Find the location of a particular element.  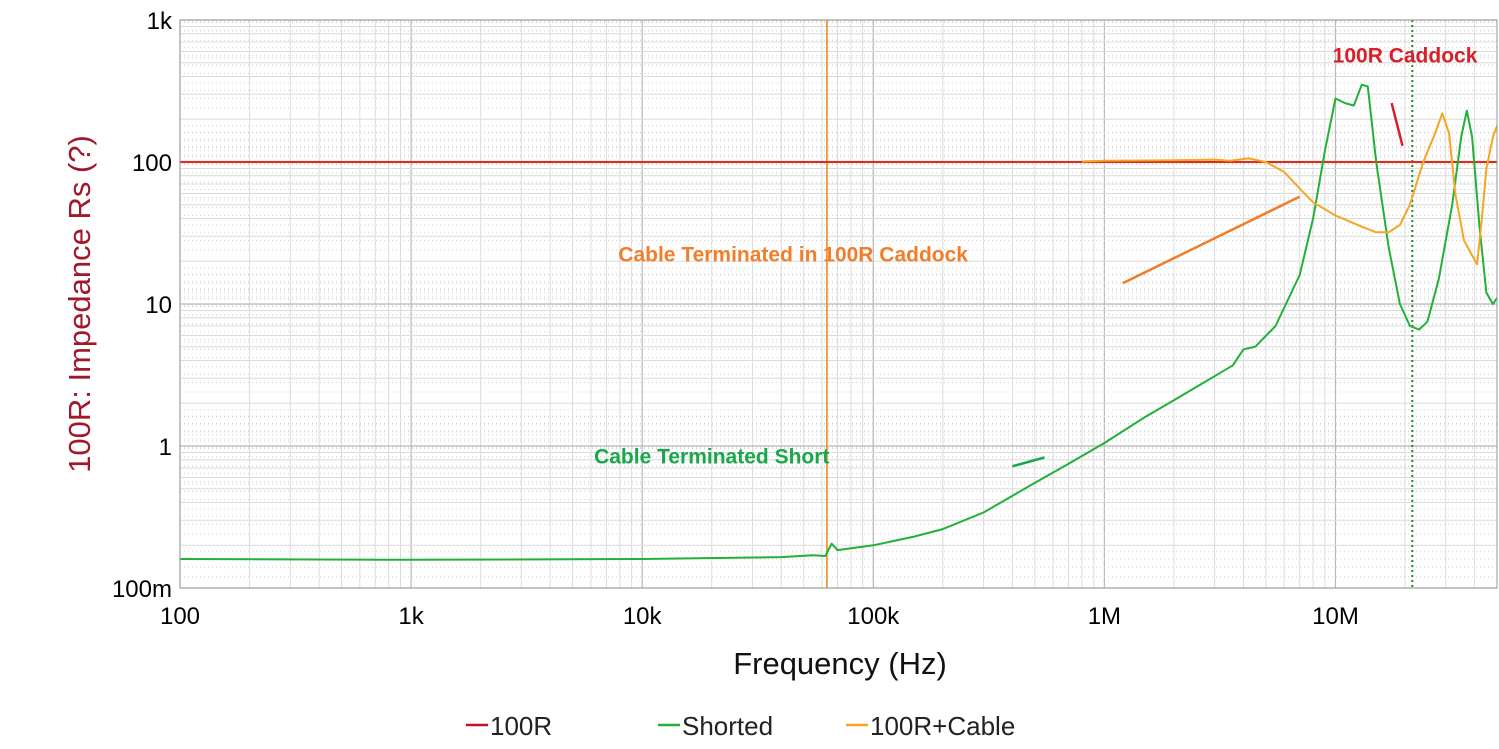

x-tick-label: 10k is located at coordinates (643, 616).